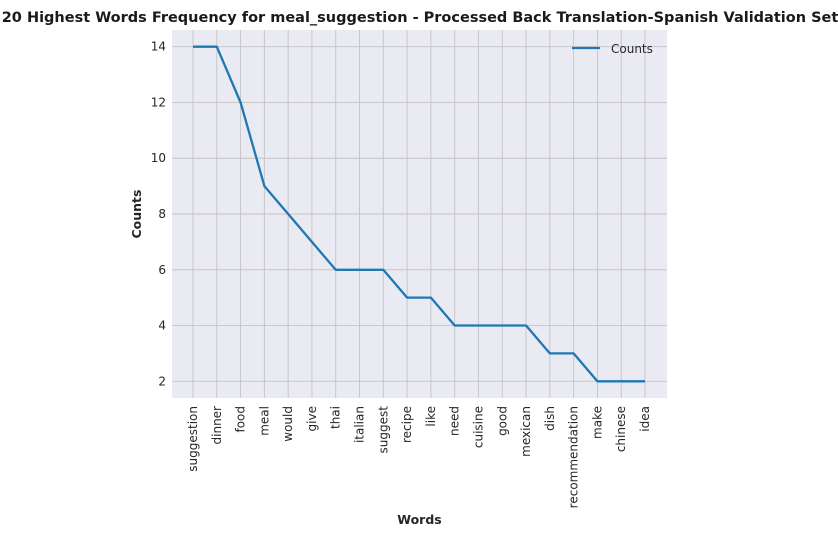 The width and height of the screenshot is (838, 537). I want to click on y-tick-label: 8, so click(162, 214).